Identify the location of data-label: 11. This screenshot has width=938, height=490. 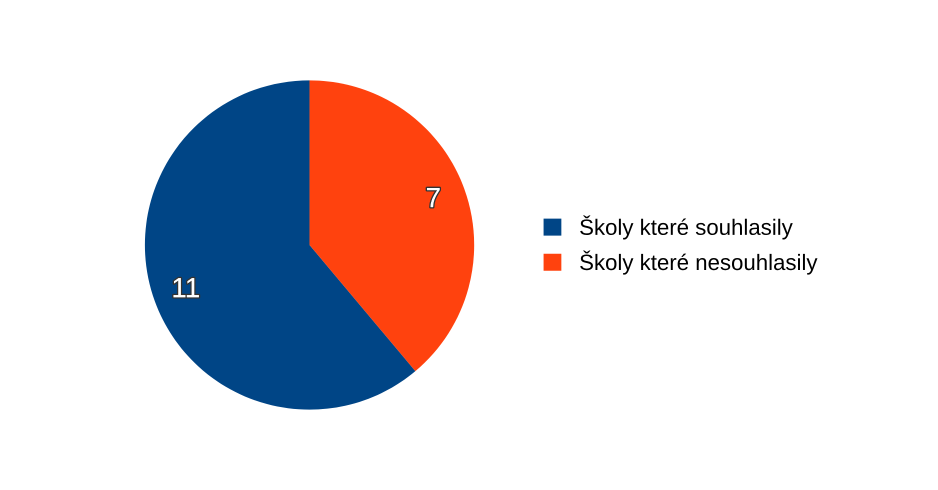
(186, 288).